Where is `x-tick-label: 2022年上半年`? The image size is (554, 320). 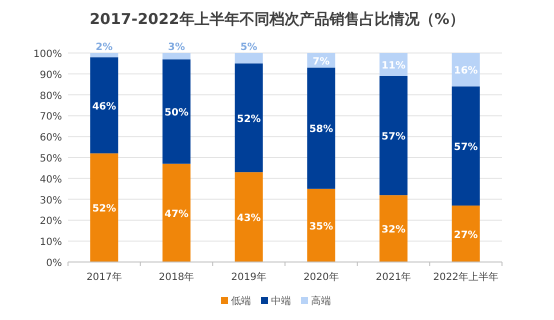 x-tick-label: 2022年上半年 is located at coordinates (466, 277).